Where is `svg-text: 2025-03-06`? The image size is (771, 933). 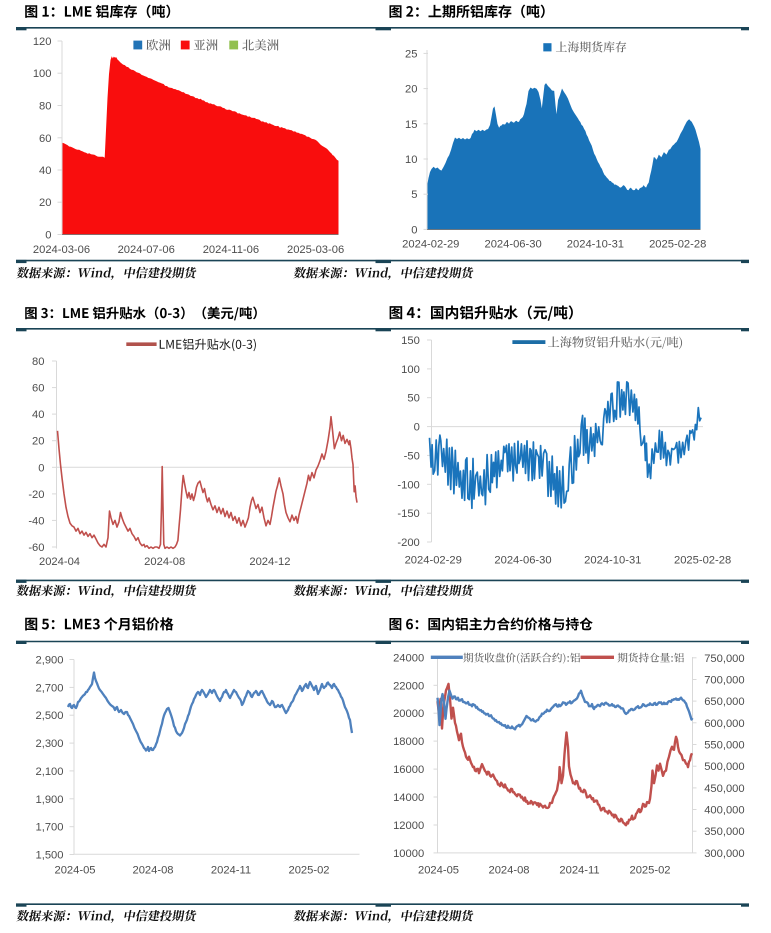 svg-text: 2025-03-06 is located at coordinates (315, 250).